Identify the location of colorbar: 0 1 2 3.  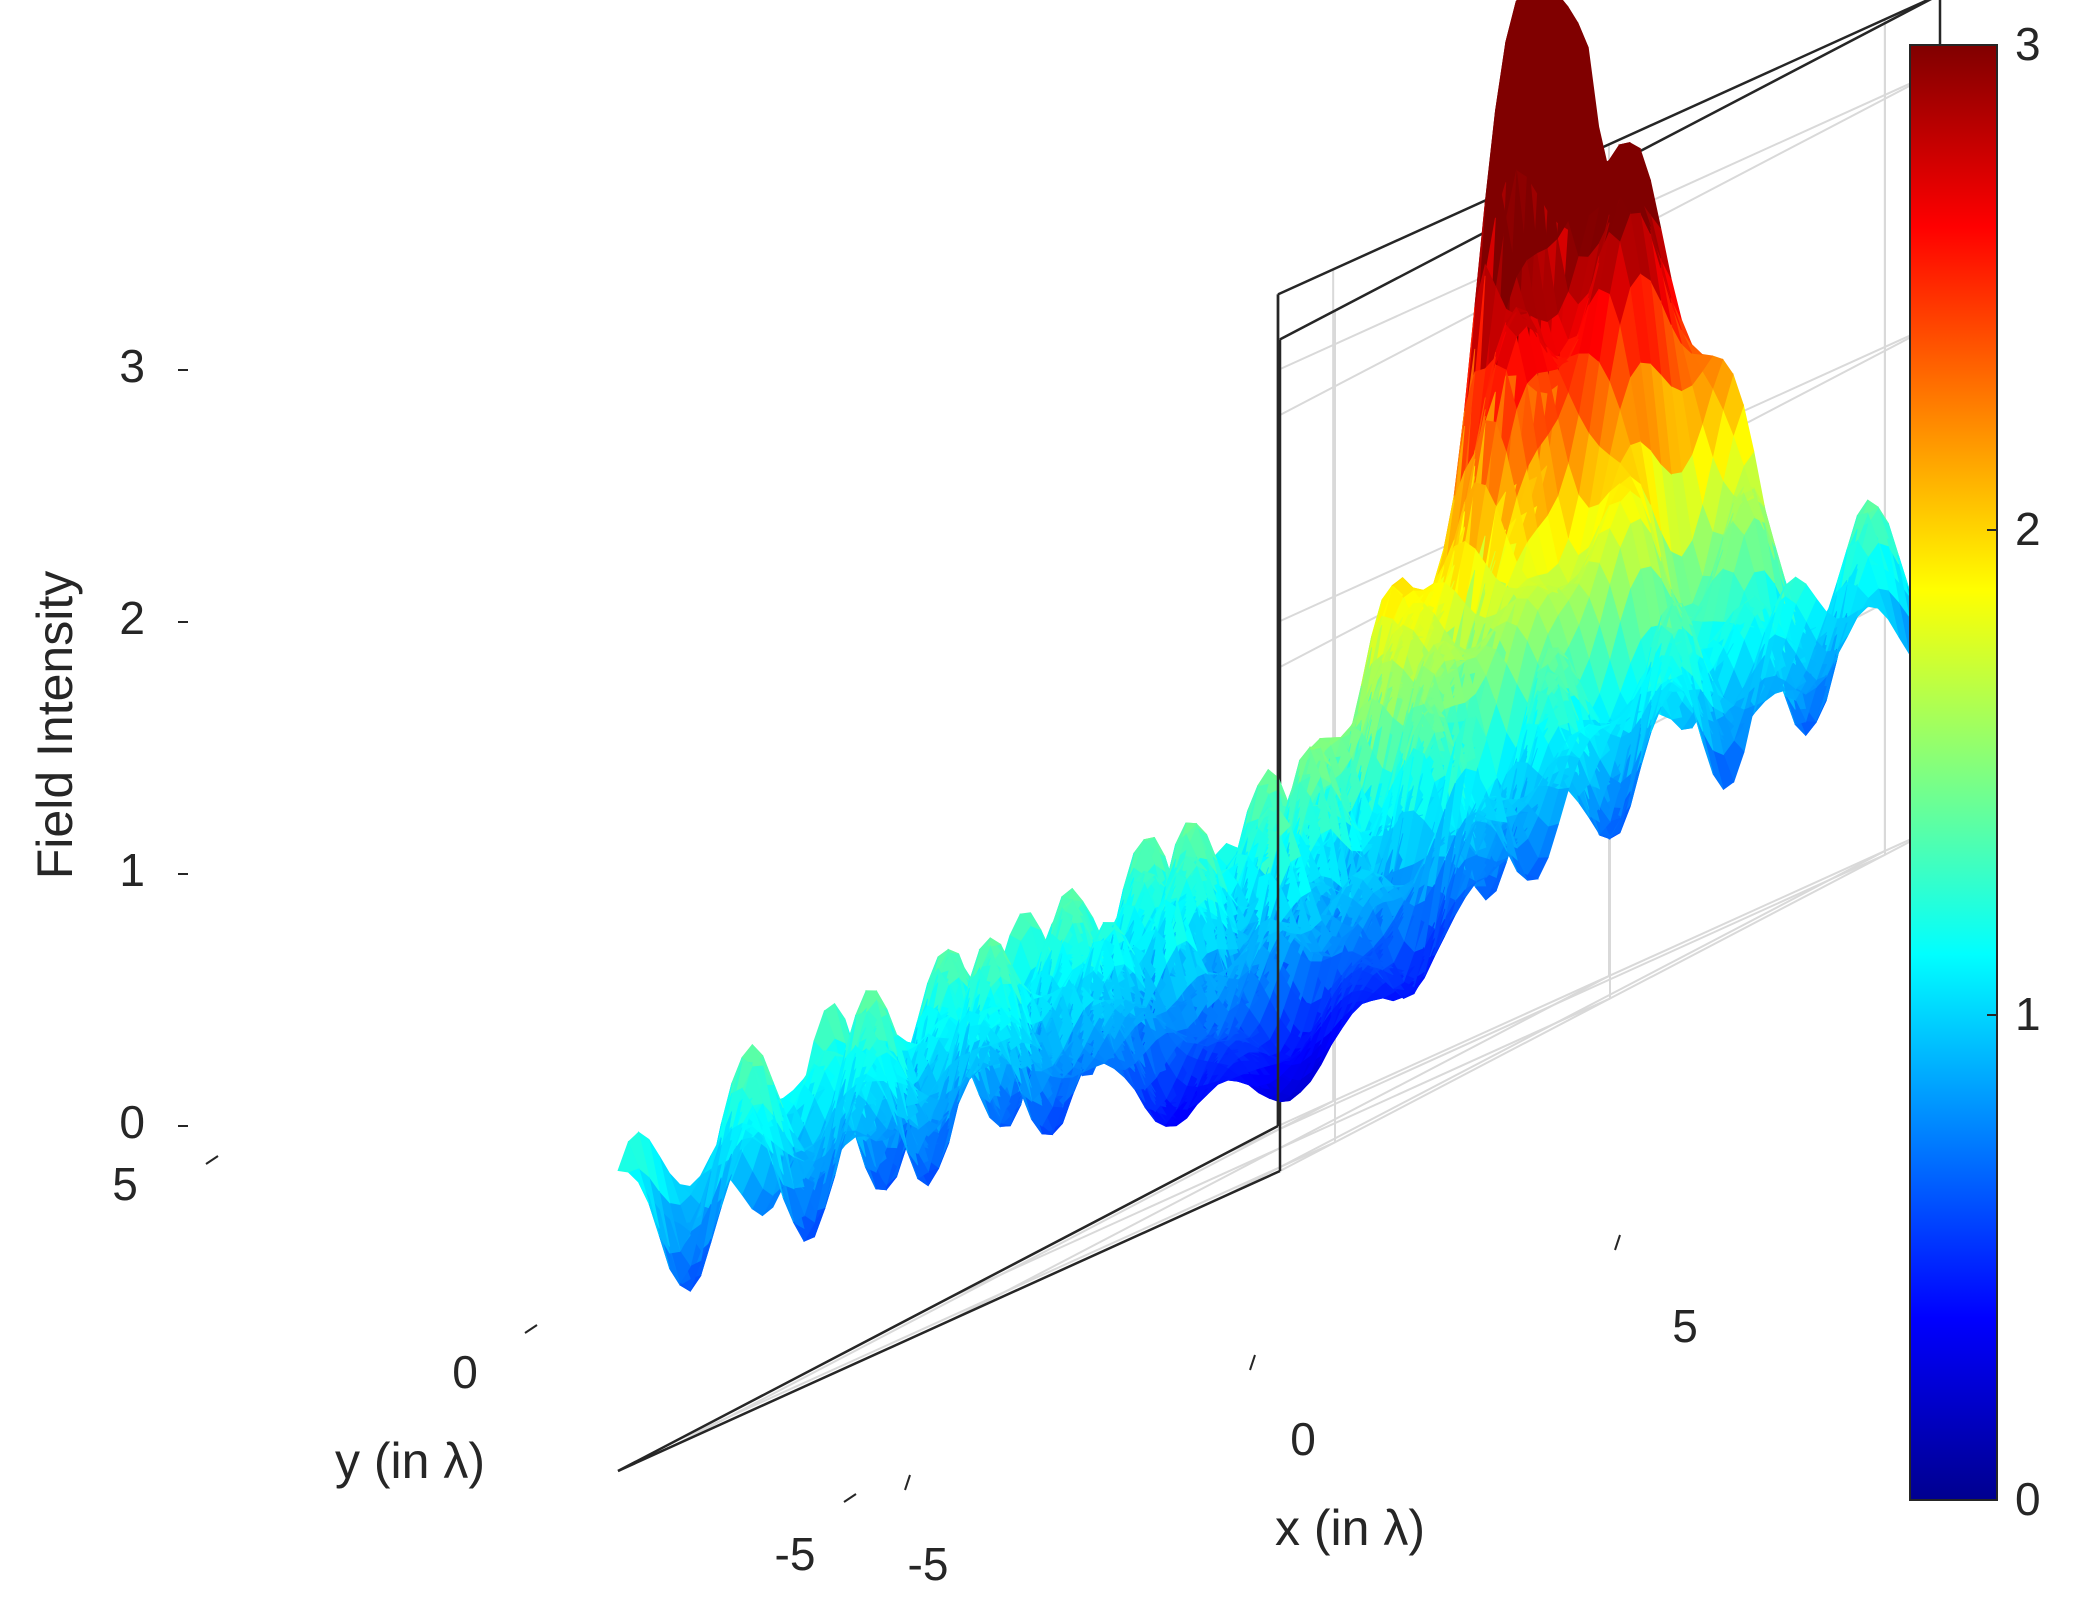
(1975, 771).